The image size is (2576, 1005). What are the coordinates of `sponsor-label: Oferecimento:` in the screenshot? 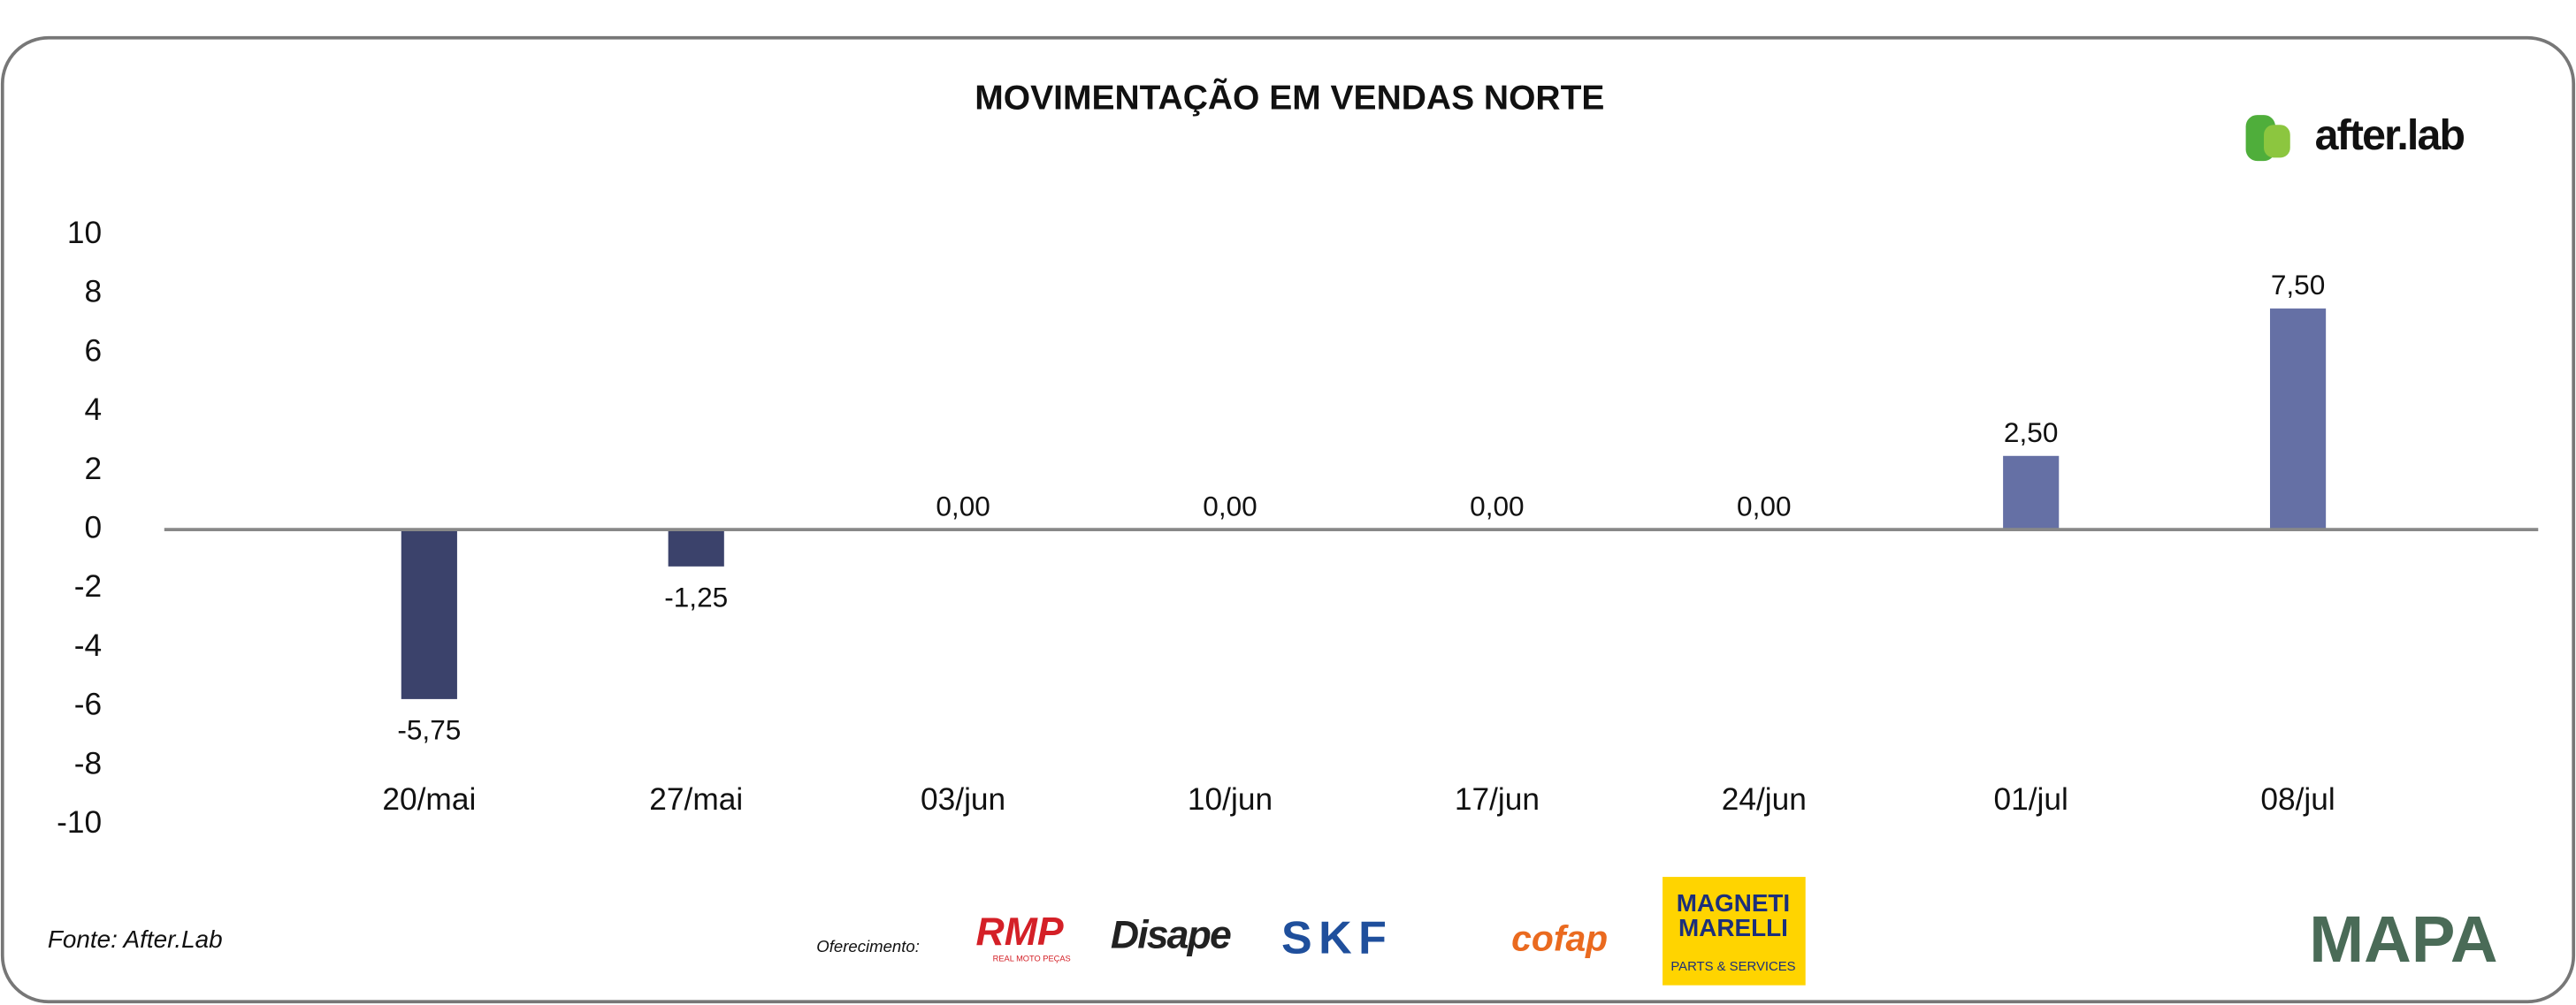 It's located at (868, 947).